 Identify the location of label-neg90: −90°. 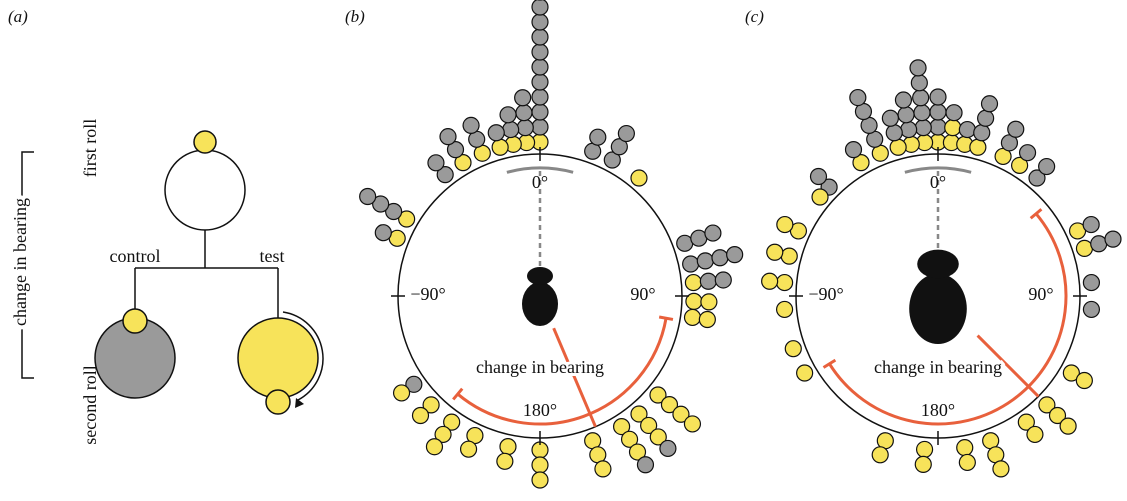
(427, 294).